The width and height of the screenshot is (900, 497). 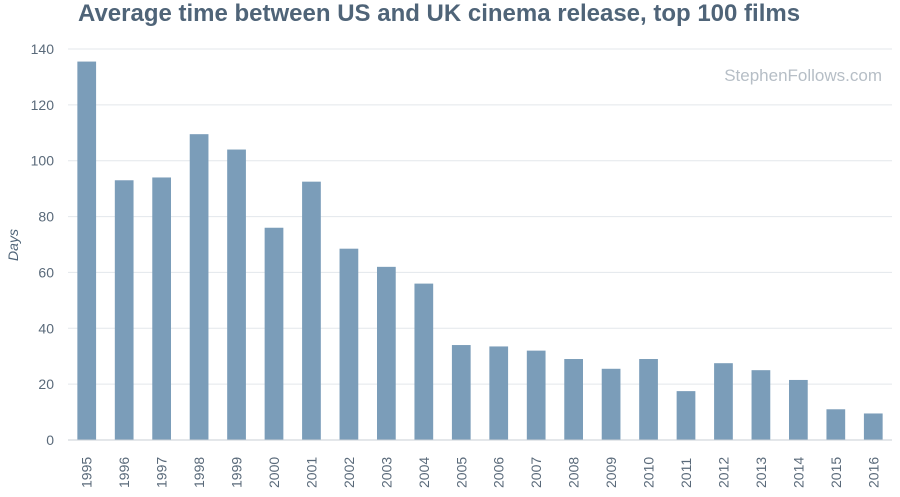 What do you see at coordinates (311, 311) in the screenshot?
I see `bar-2001` at bounding box center [311, 311].